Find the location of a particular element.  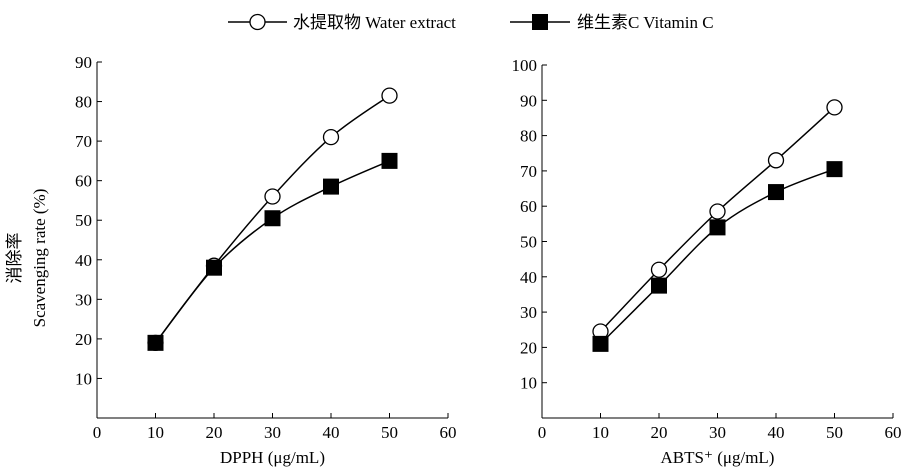

legend-label: 水提取物 Water extract is located at coordinates (374, 22).